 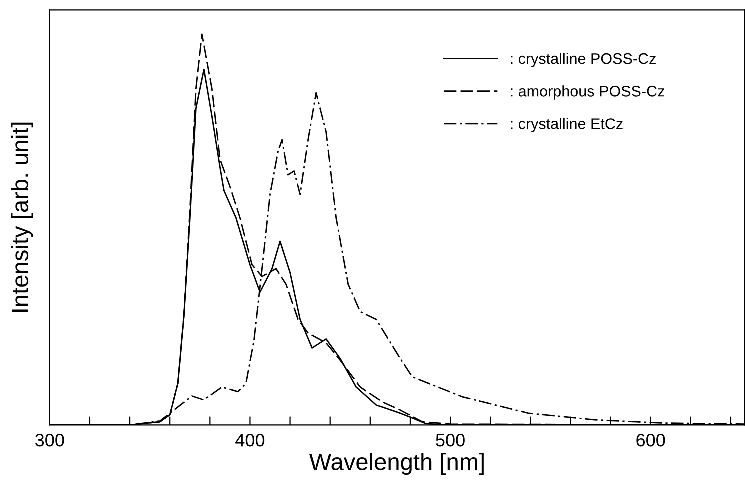 What do you see at coordinates (567, 125) in the screenshot?
I see `legend-label: : crystalline EtCz` at bounding box center [567, 125].